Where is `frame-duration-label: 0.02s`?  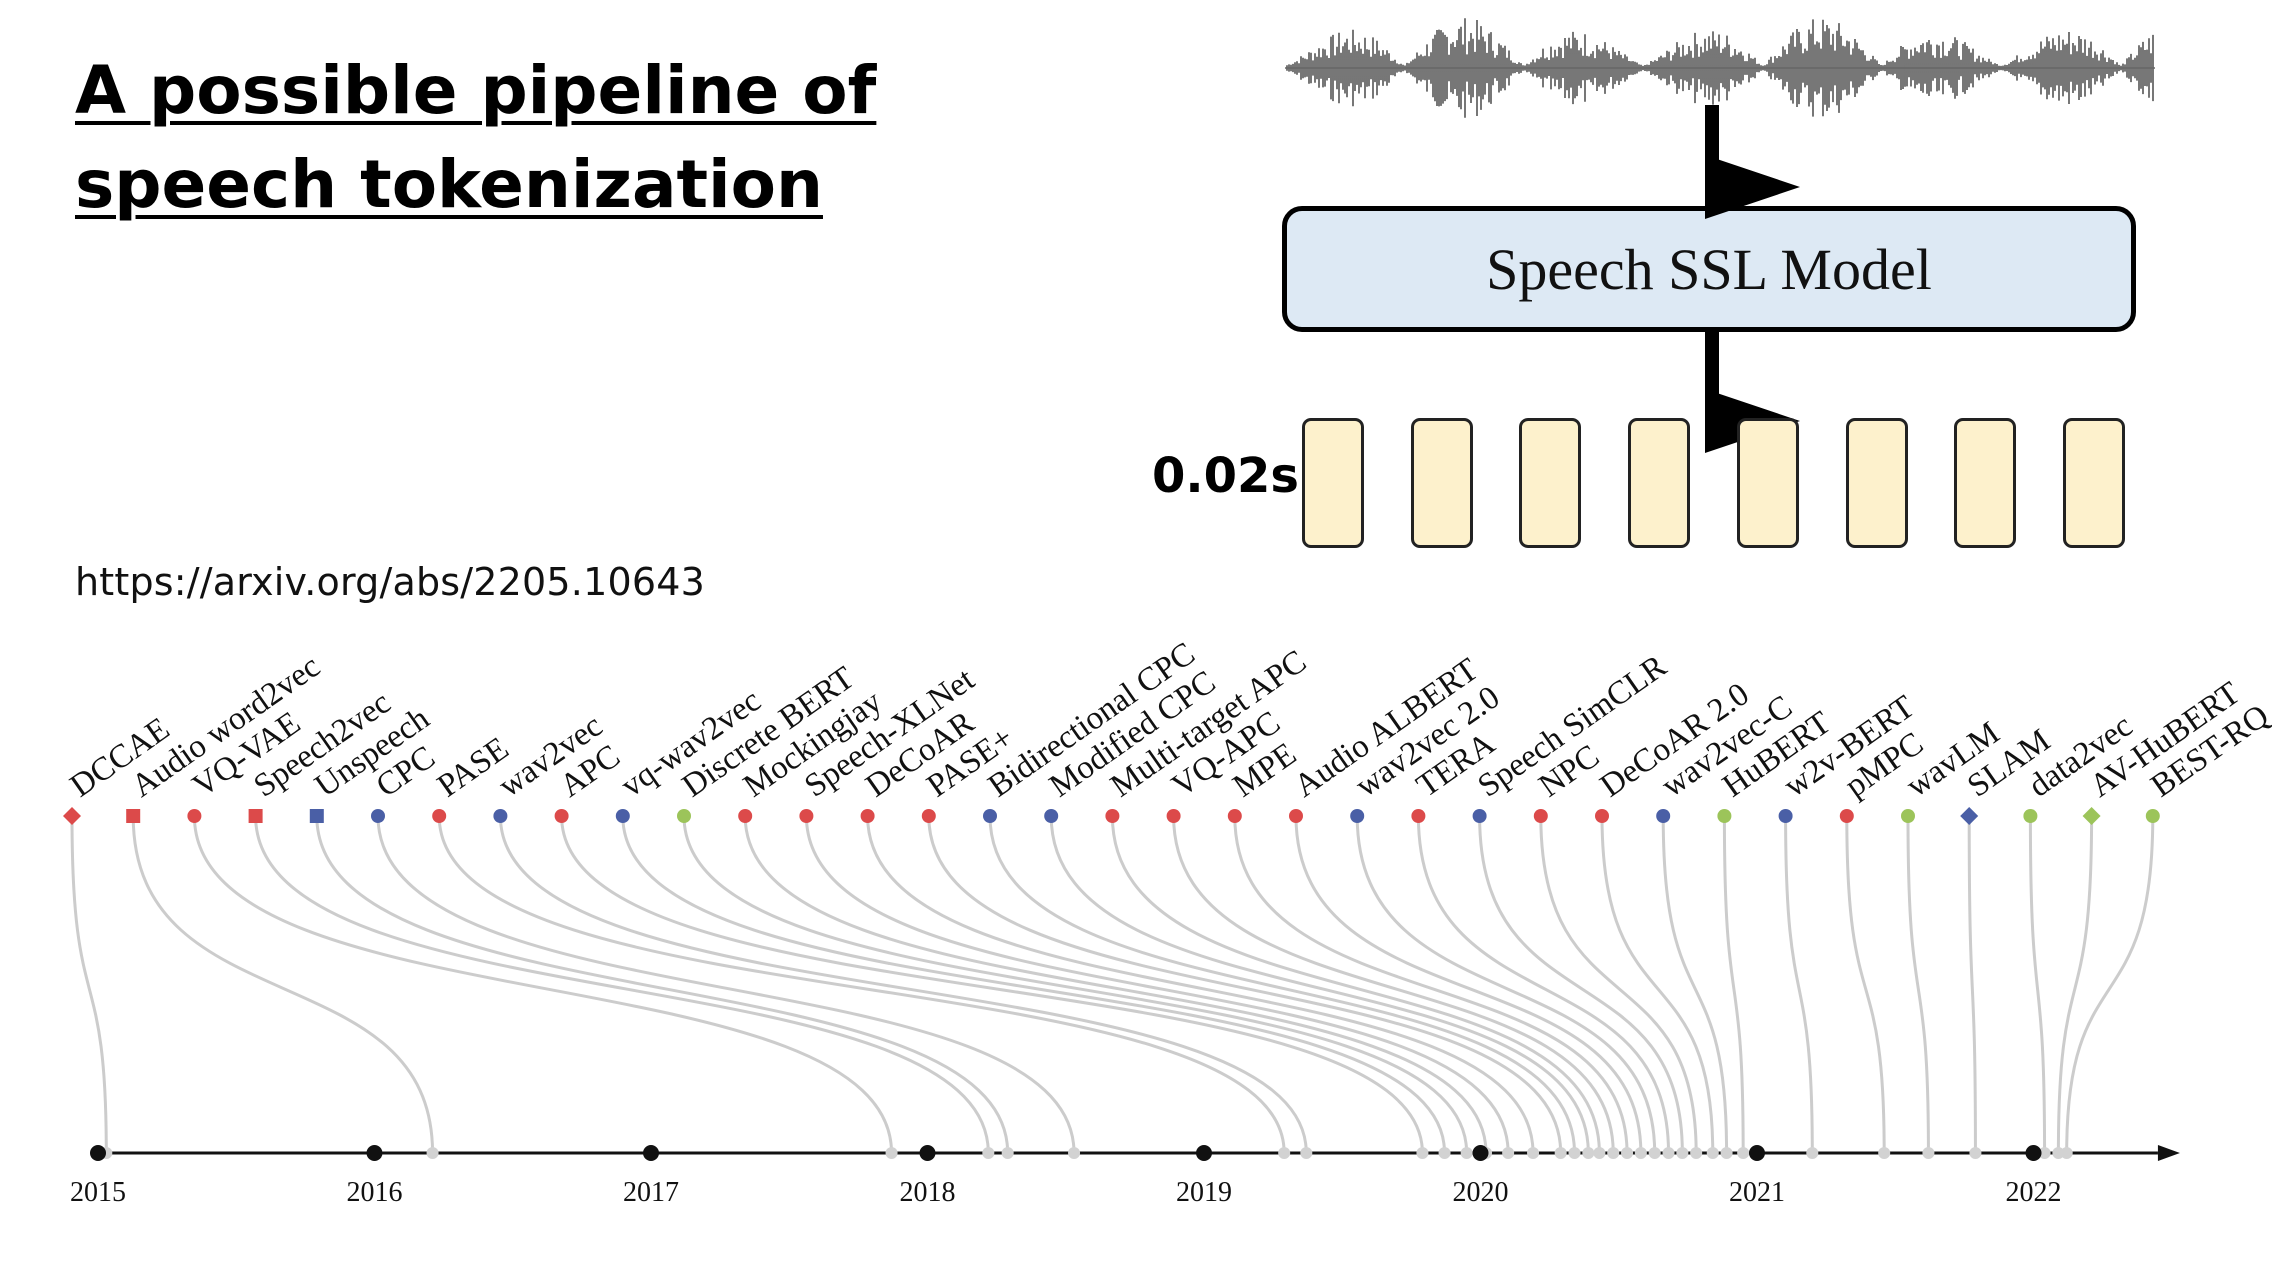
frame-duration-label: 0.02s is located at coordinates (1225, 476).